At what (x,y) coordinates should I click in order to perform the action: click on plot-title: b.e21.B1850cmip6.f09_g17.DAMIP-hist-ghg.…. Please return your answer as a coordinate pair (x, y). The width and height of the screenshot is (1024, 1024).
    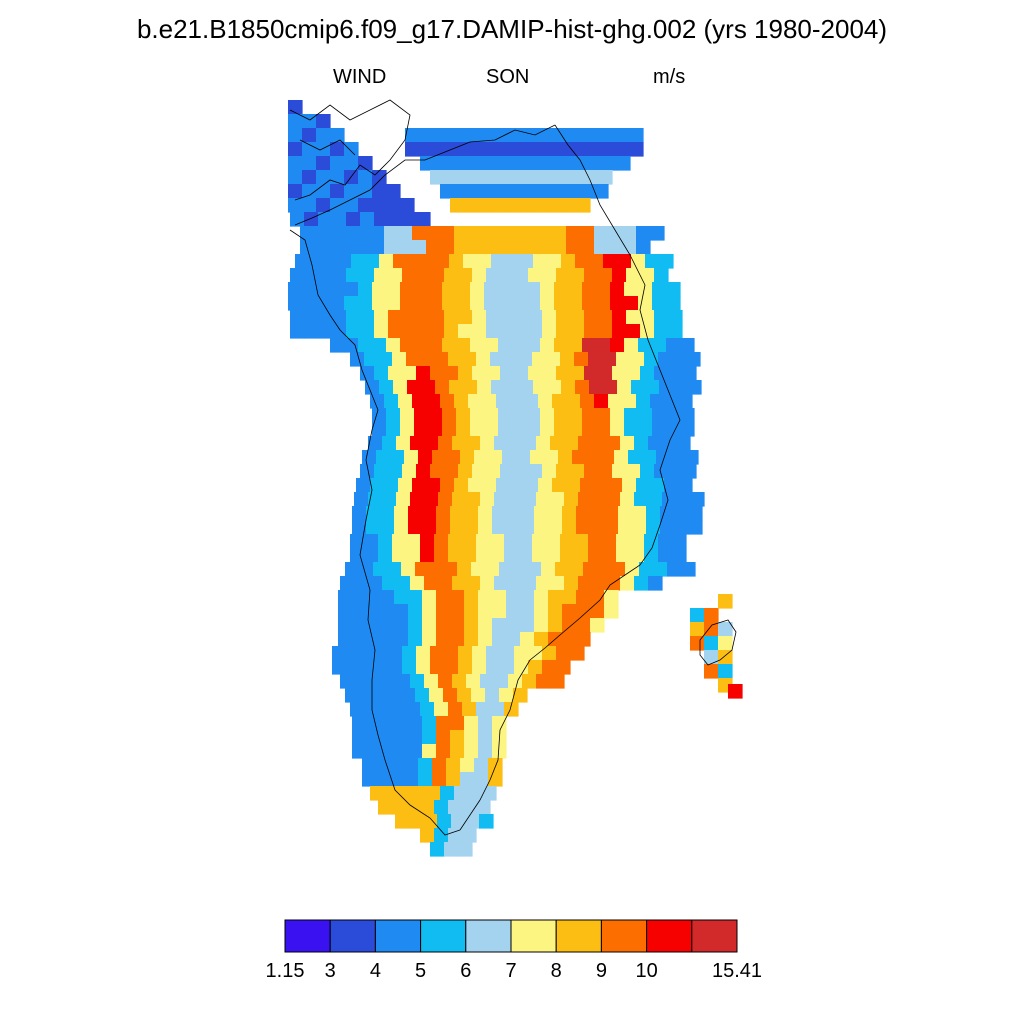
    Looking at the image, I should click on (512, 29).